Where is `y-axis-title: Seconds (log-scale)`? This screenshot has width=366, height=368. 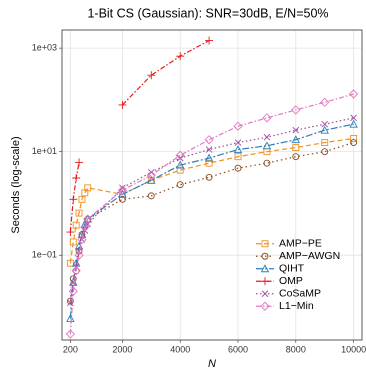 y-axis-title: Seconds (log-scale) is located at coordinates (16, 184).